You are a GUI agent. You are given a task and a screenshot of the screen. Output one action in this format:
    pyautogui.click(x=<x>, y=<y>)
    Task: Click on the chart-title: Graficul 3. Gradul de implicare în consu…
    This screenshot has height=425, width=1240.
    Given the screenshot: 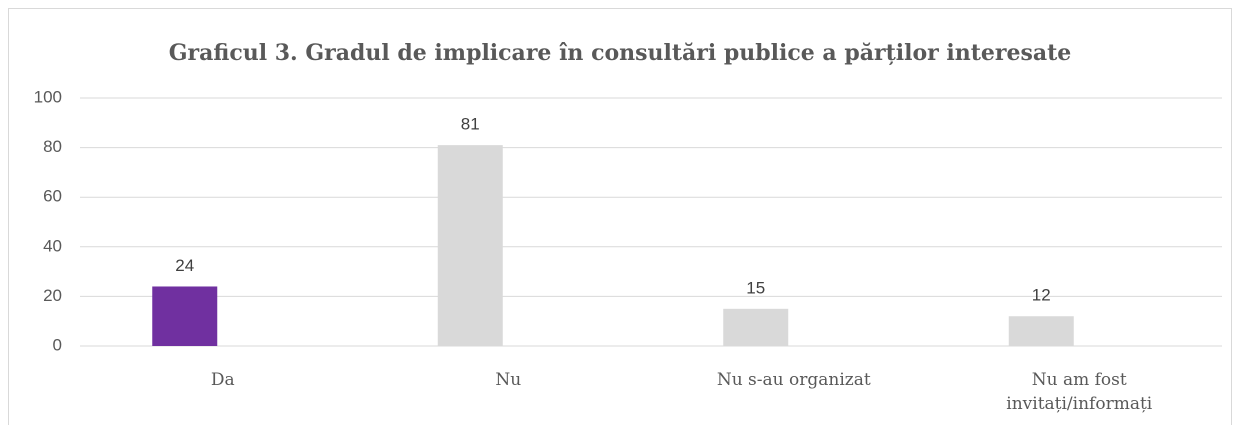 What is the action you would take?
    pyautogui.click(x=620, y=53)
    